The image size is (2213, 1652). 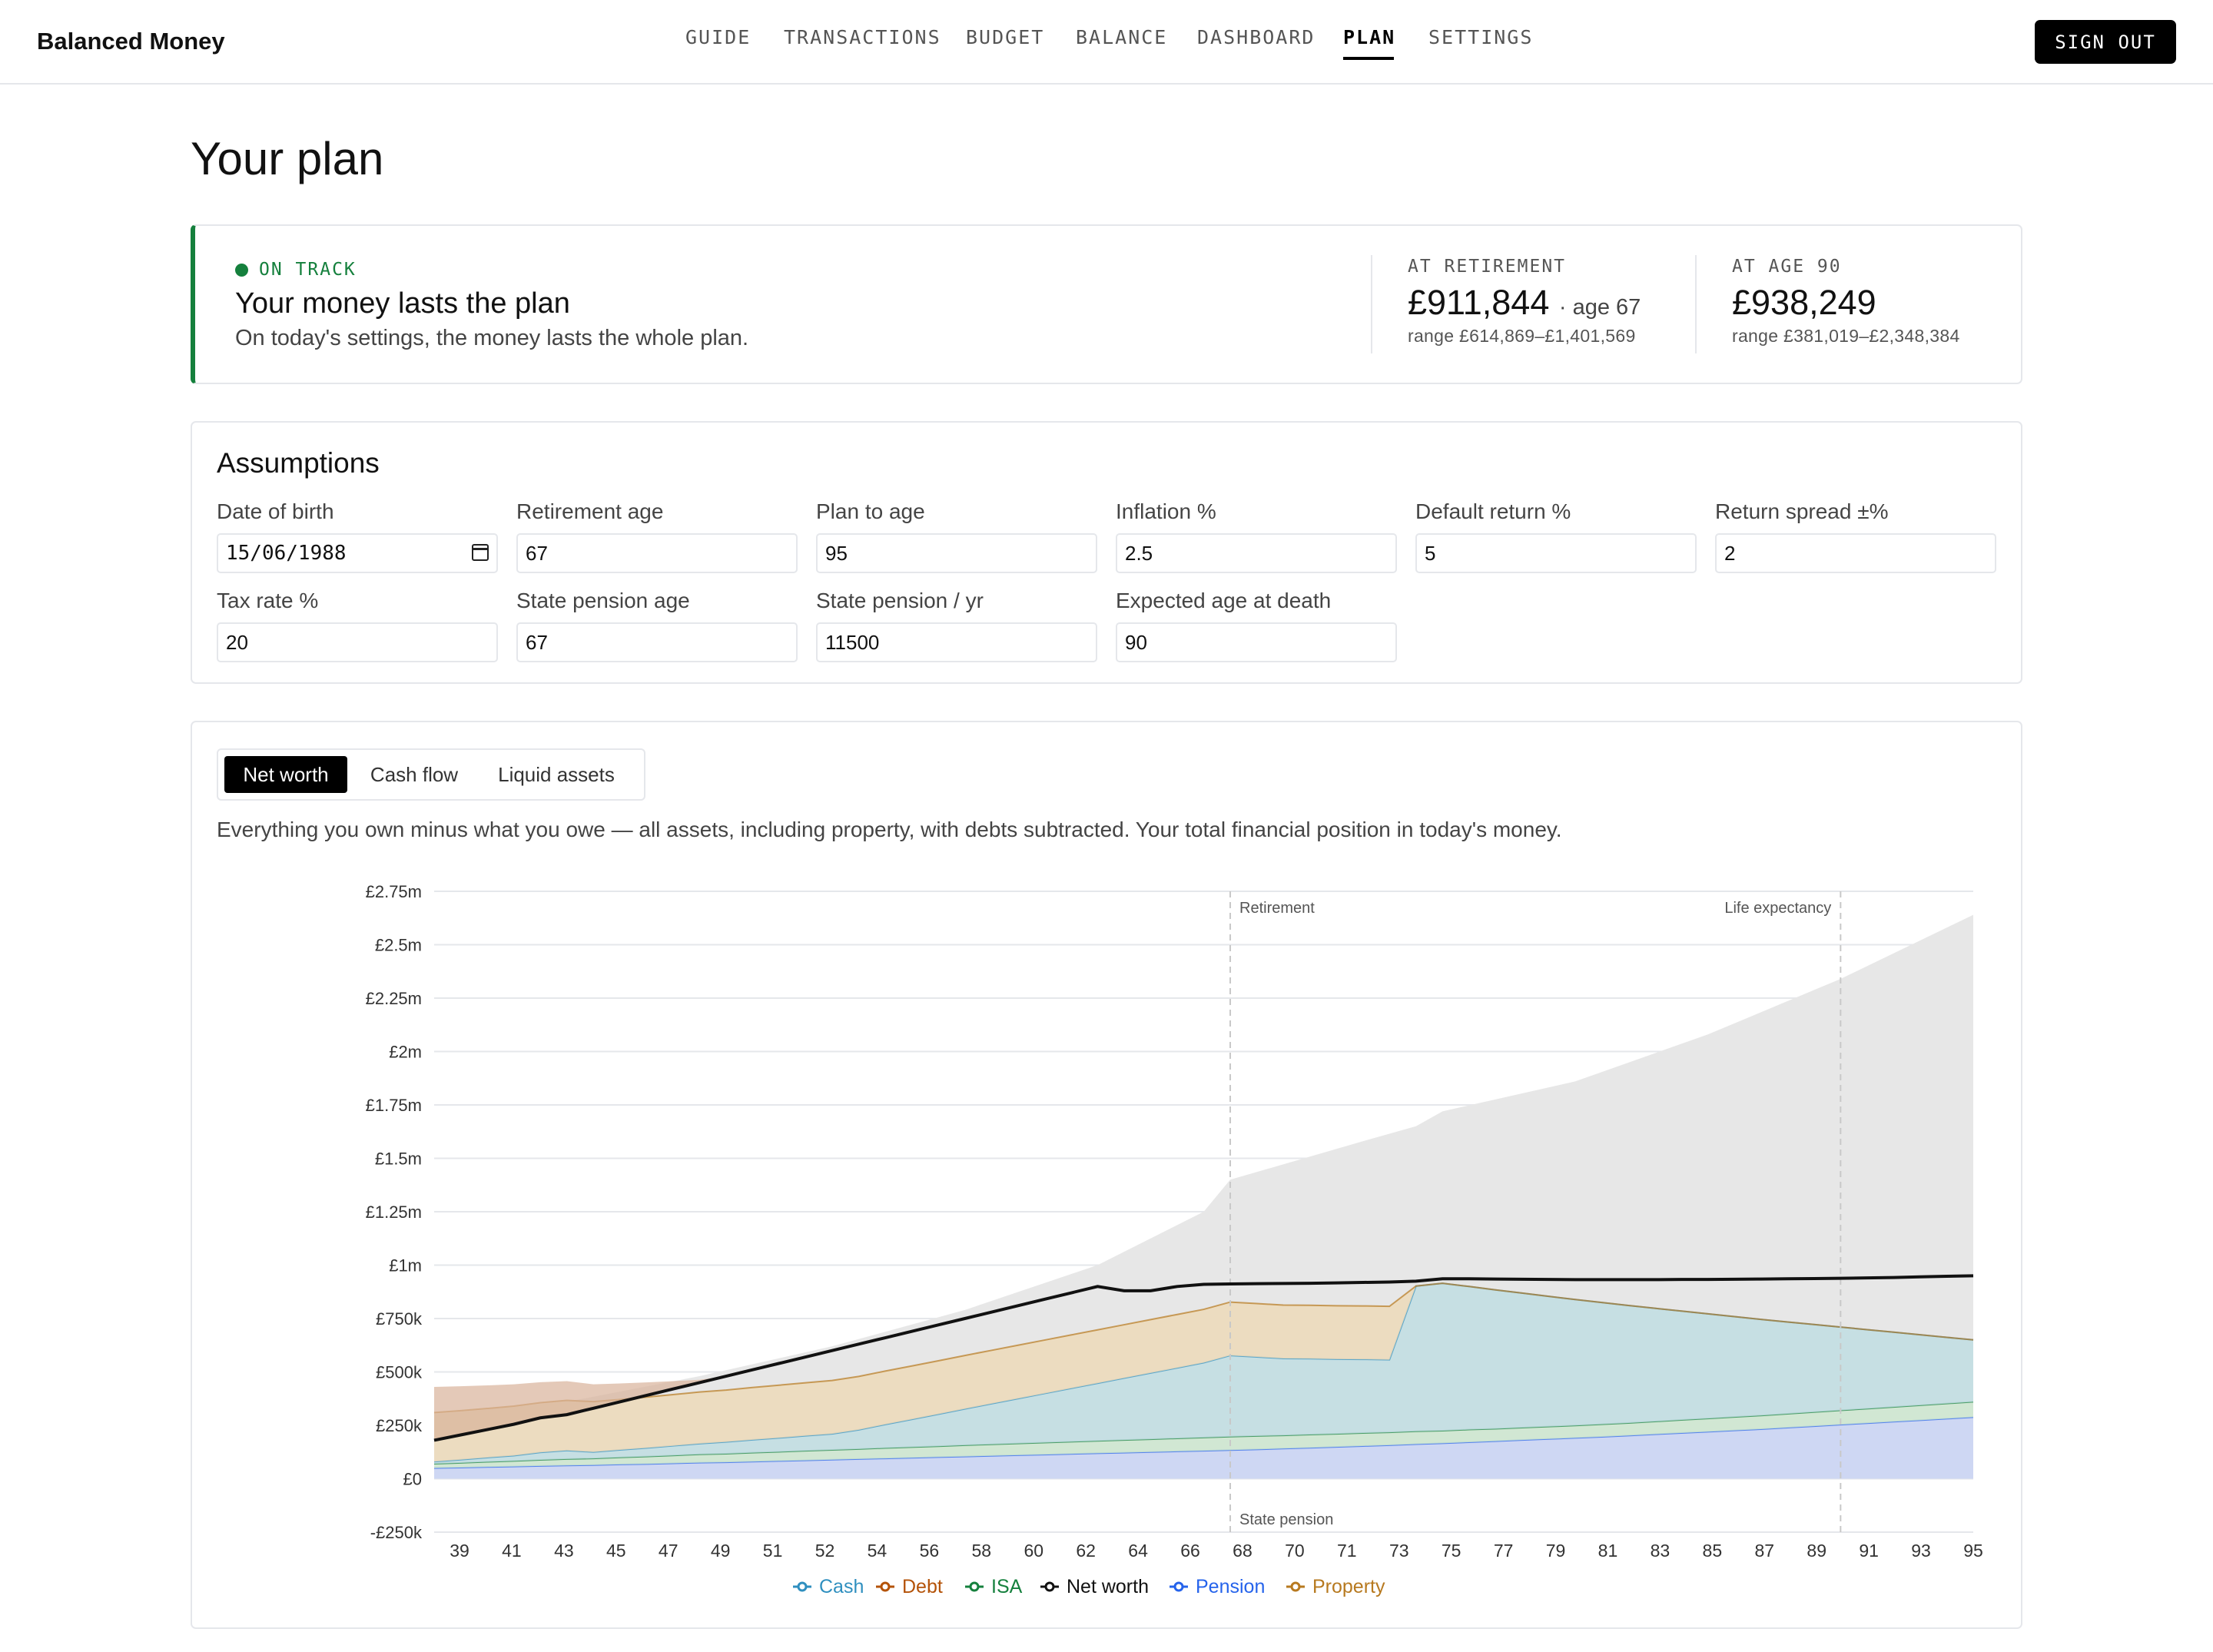 I want to click on line-property, so click(x=1203, y=1348).